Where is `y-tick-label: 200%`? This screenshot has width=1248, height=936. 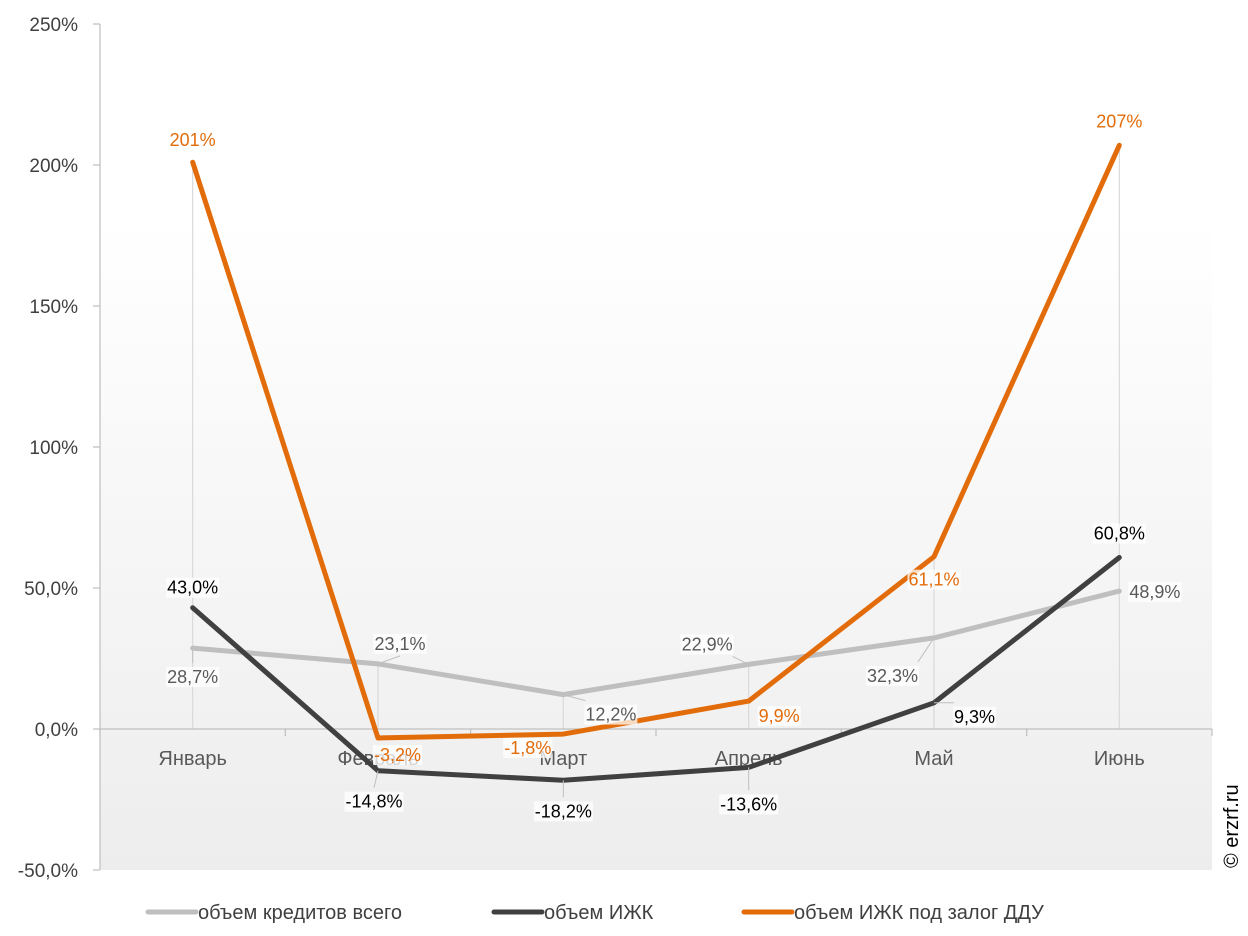
y-tick-label: 200% is located at coordinates (53, 166).